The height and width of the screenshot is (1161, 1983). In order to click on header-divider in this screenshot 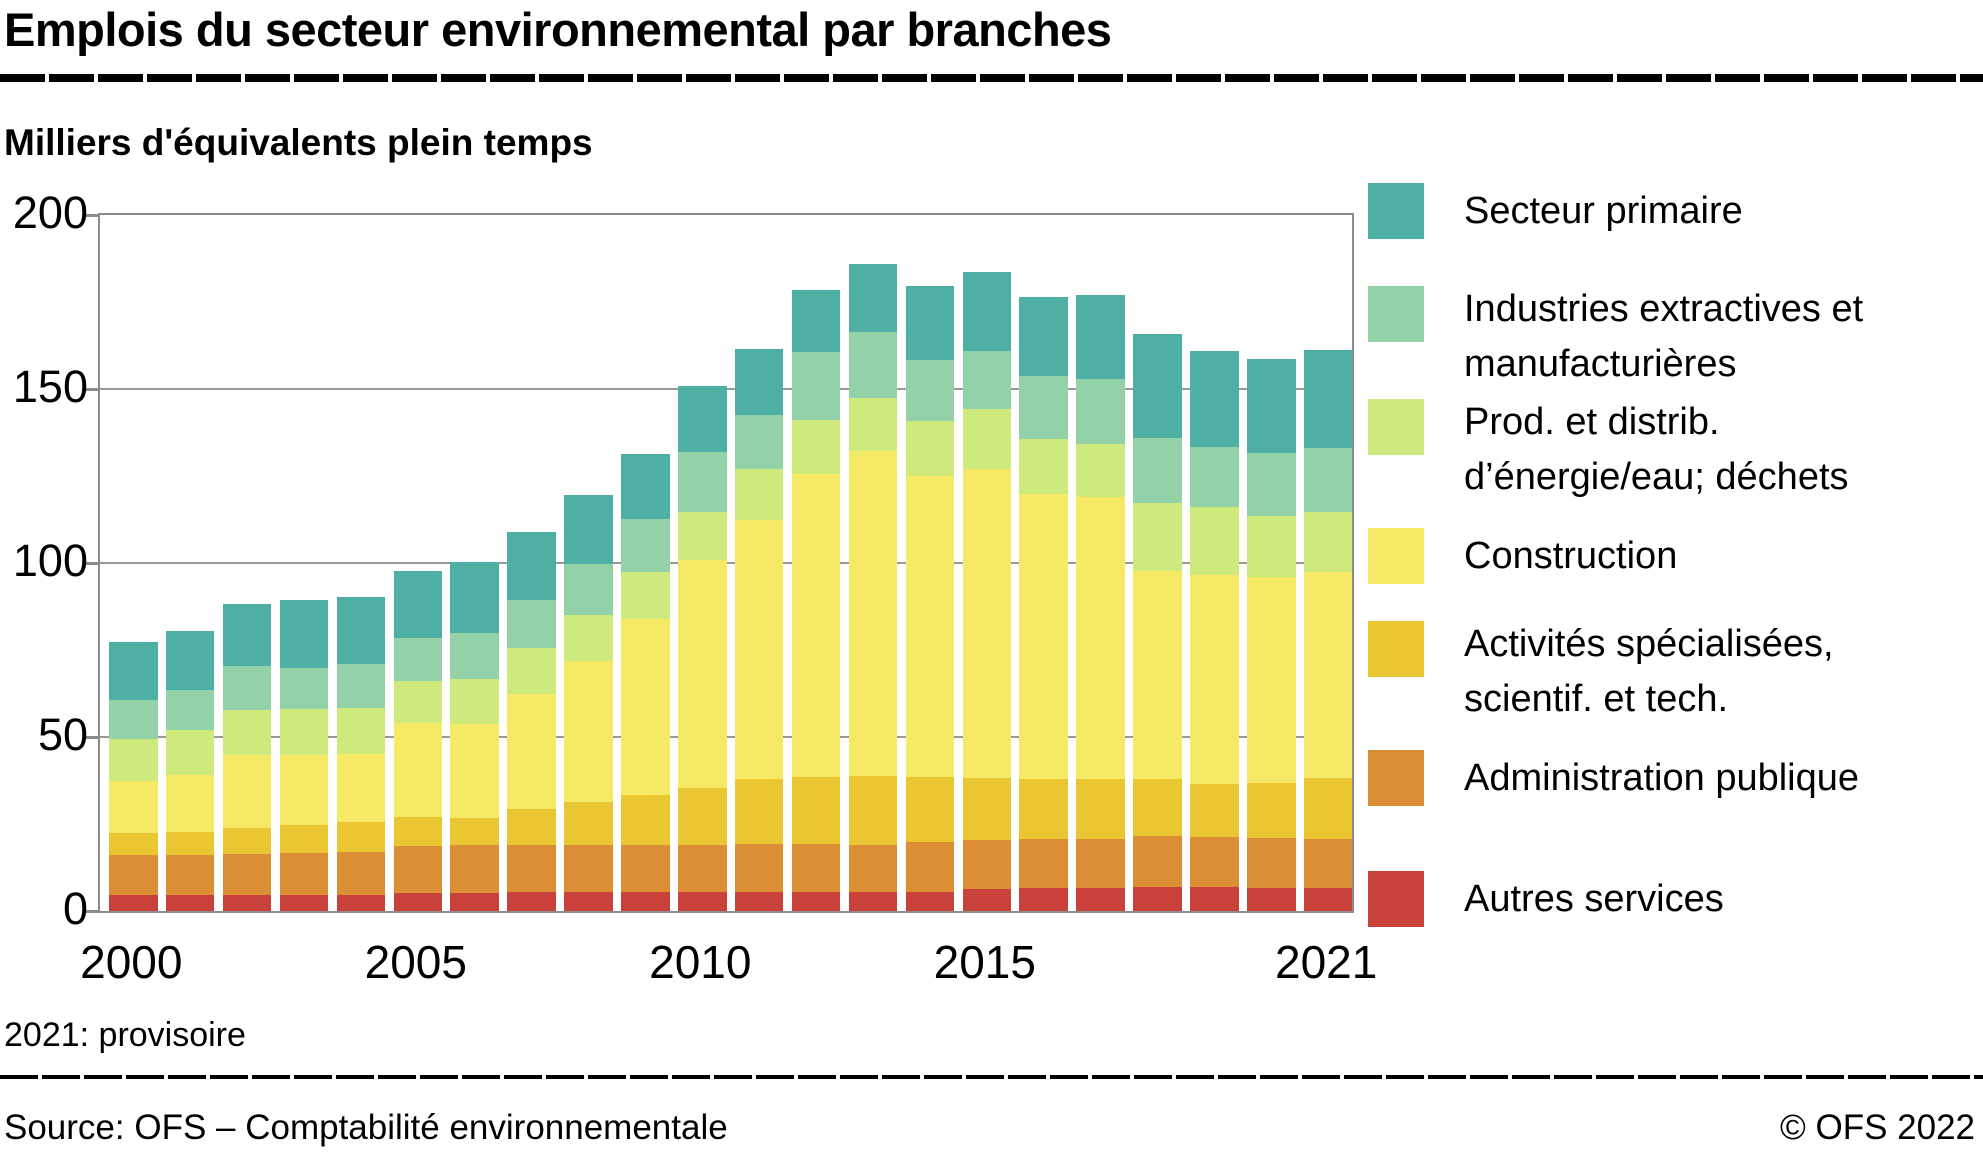, I will do `click(991, 78)`.